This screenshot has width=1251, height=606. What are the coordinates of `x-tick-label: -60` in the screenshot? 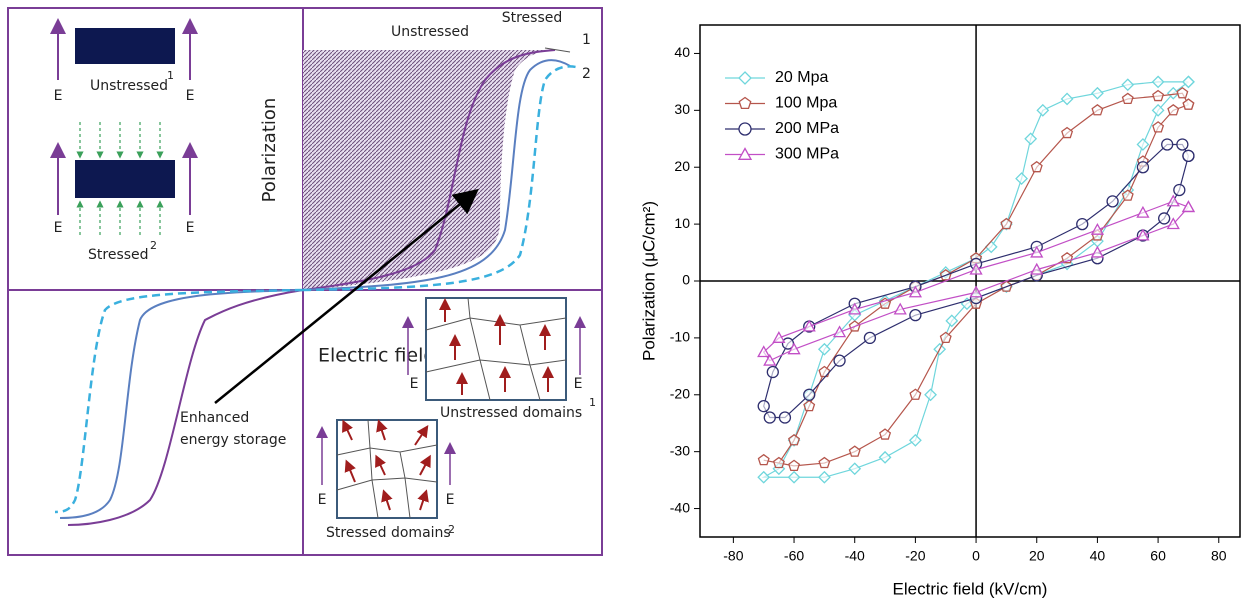 It's located at (794, 556).